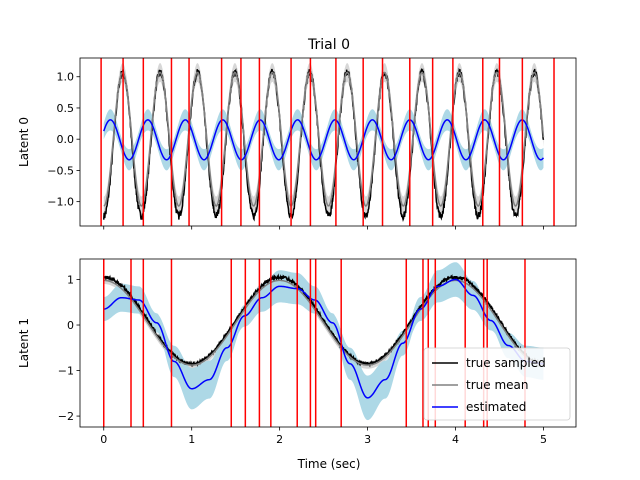 This screenshot has height=480, width=640. I want to click on legend-label-true-mean: true mean, so click(497, 385).